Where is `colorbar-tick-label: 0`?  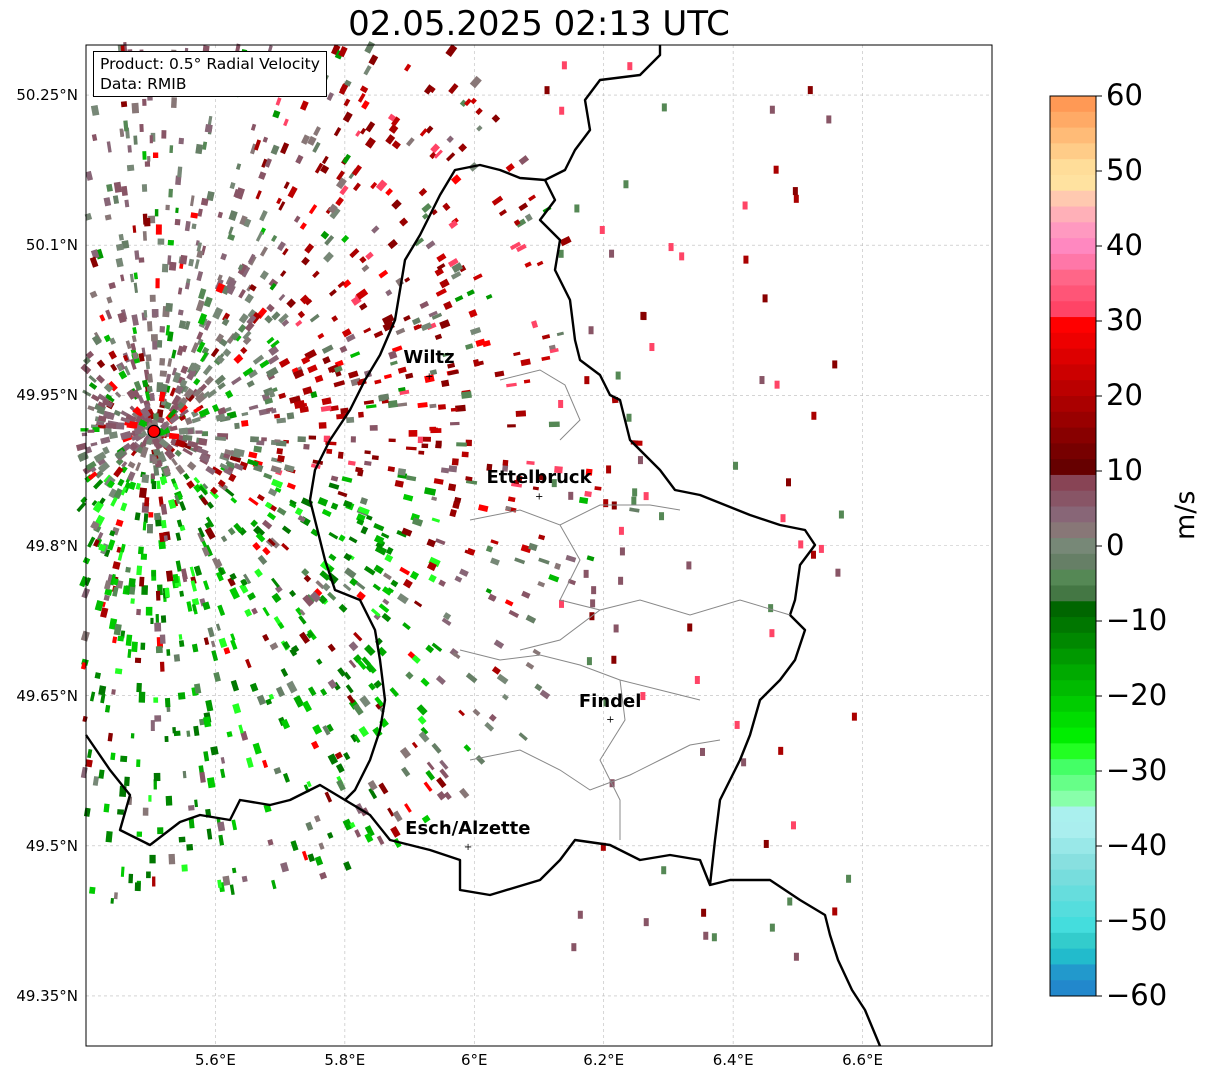
colorbar-tick-label: 0 is located at coordinates (1115, 545).